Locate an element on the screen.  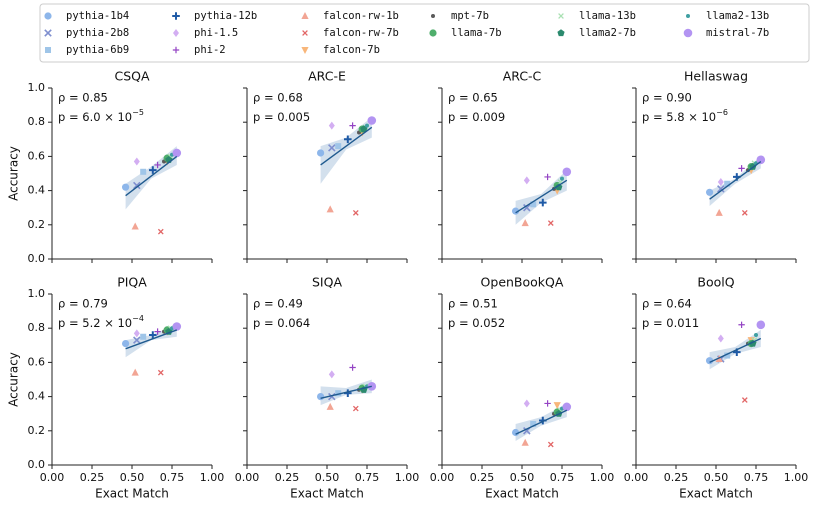
p-exponent: −5 is located at coordinates (138, 112).